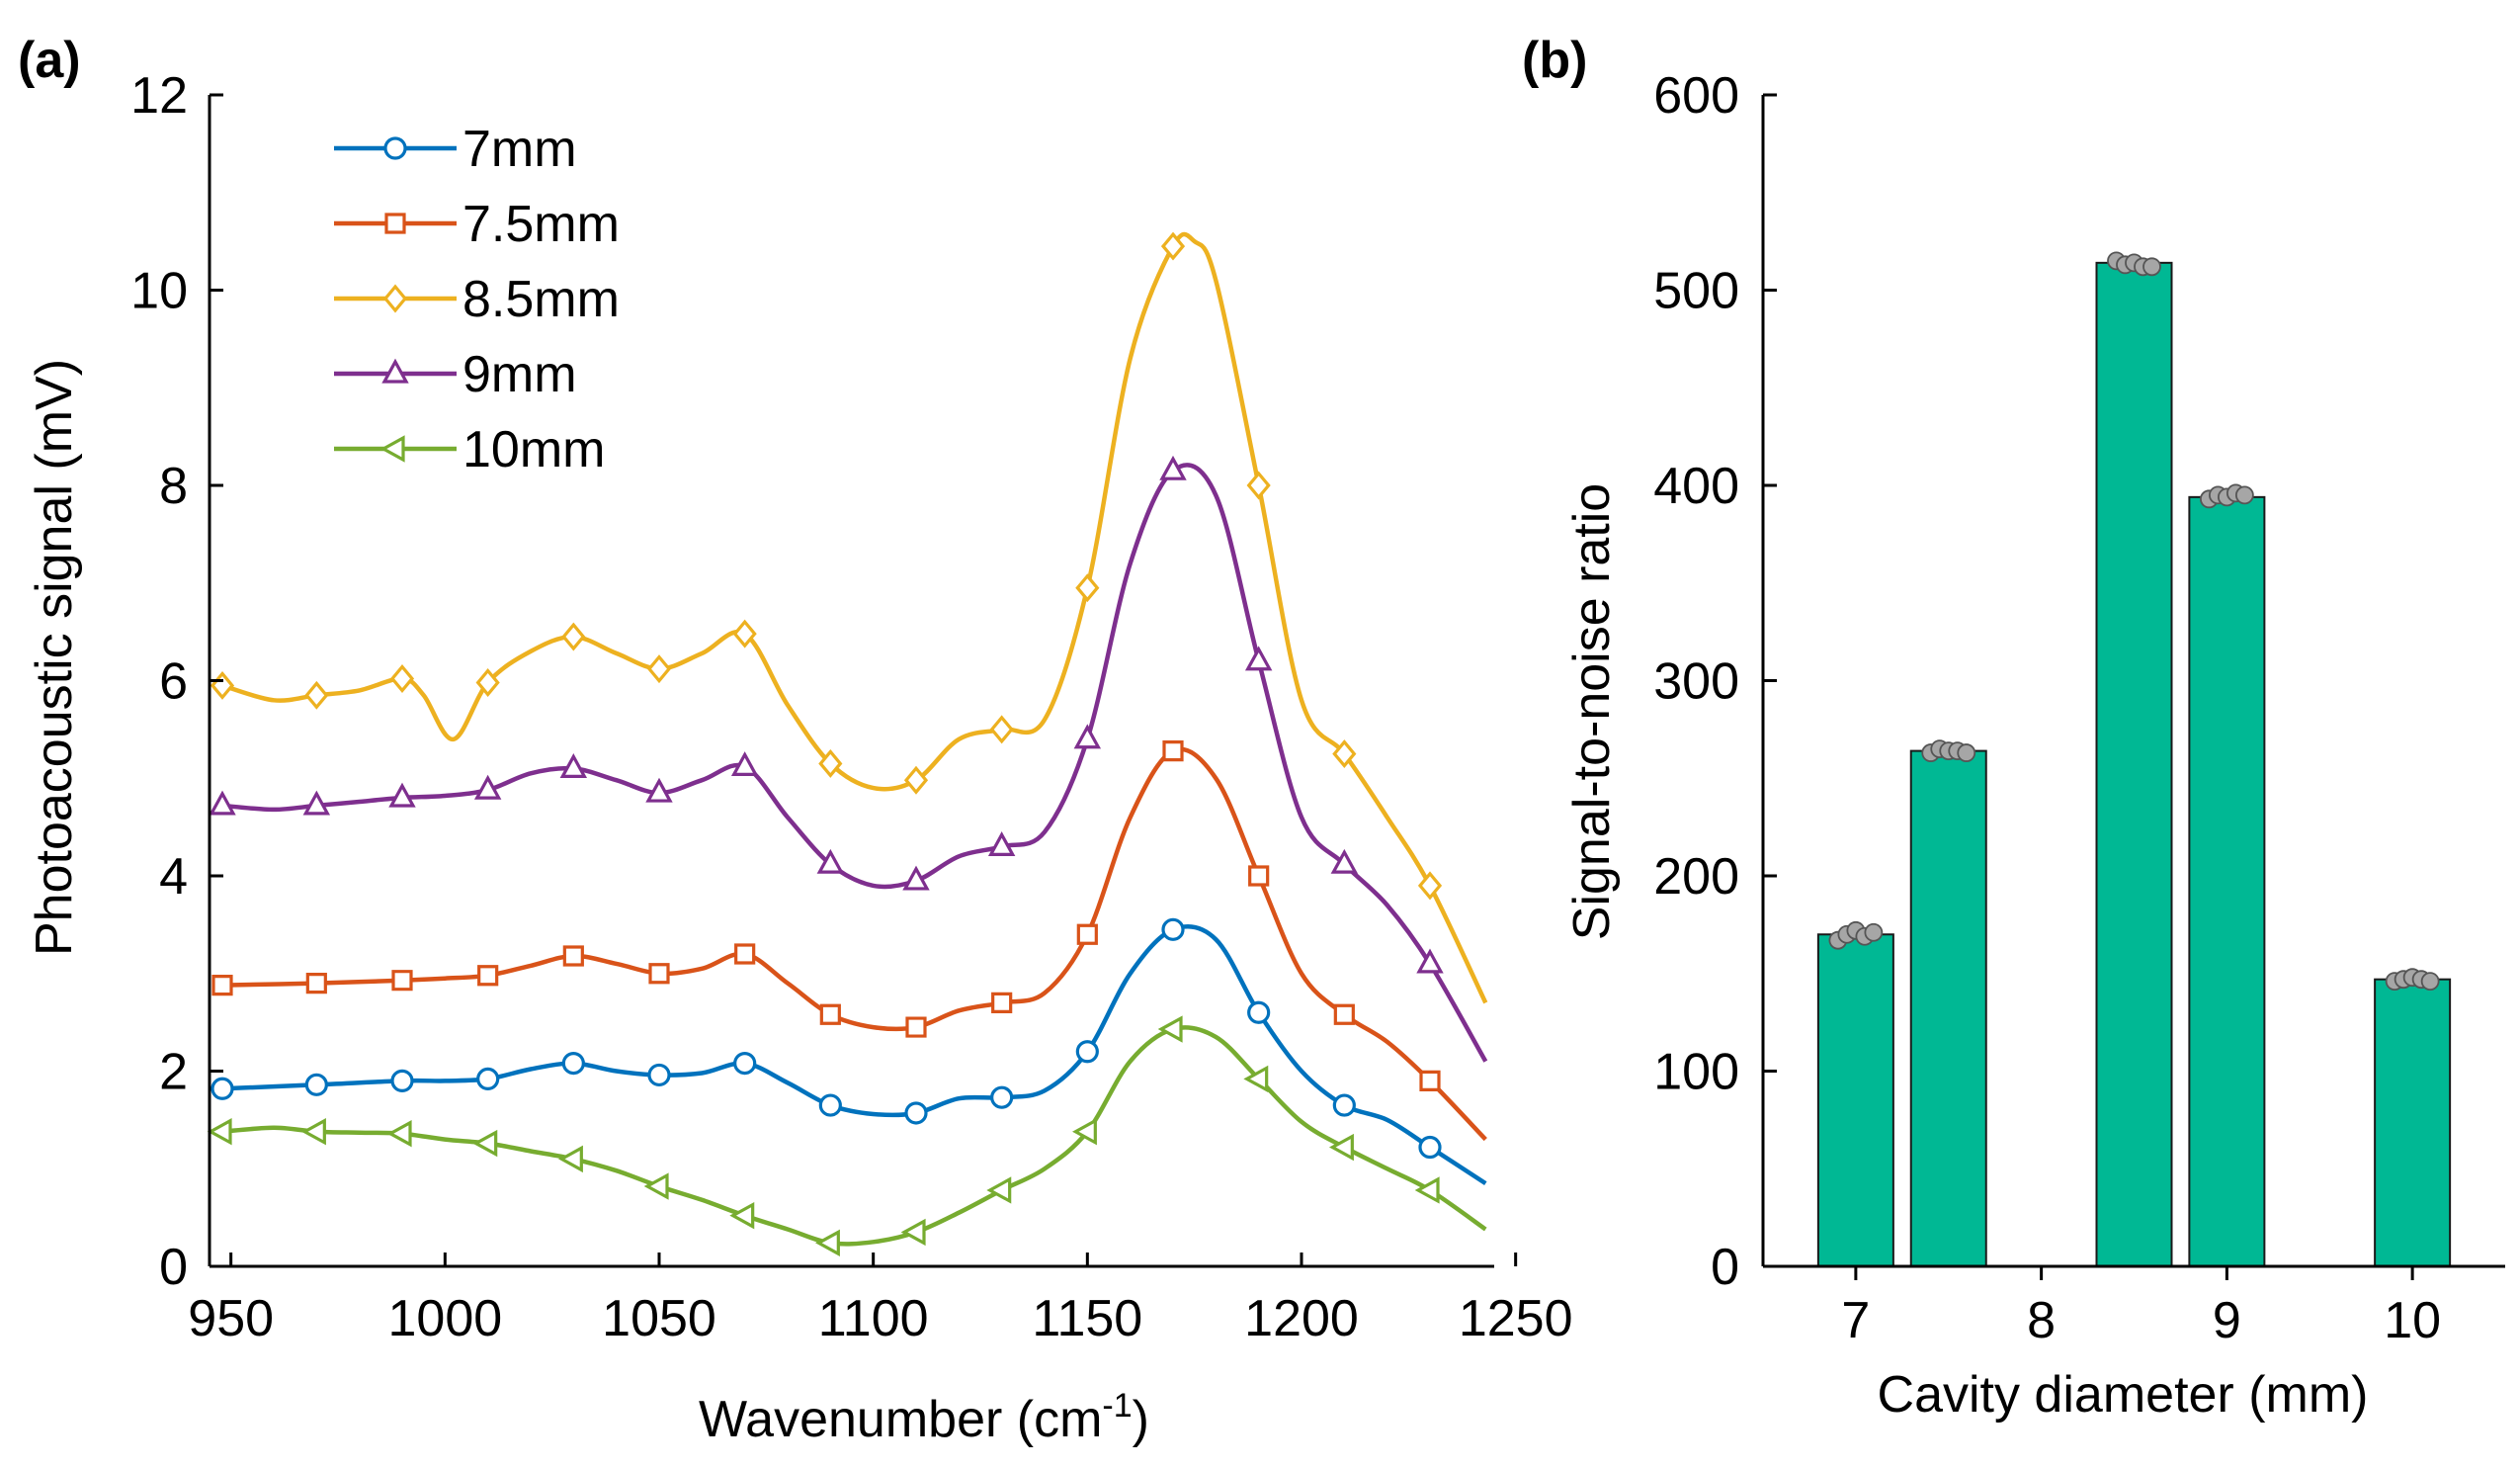 The image size is (2520, 1469). I want to click on panel-a-x-tick-label-1150: 1150, so click(1087, 1318).